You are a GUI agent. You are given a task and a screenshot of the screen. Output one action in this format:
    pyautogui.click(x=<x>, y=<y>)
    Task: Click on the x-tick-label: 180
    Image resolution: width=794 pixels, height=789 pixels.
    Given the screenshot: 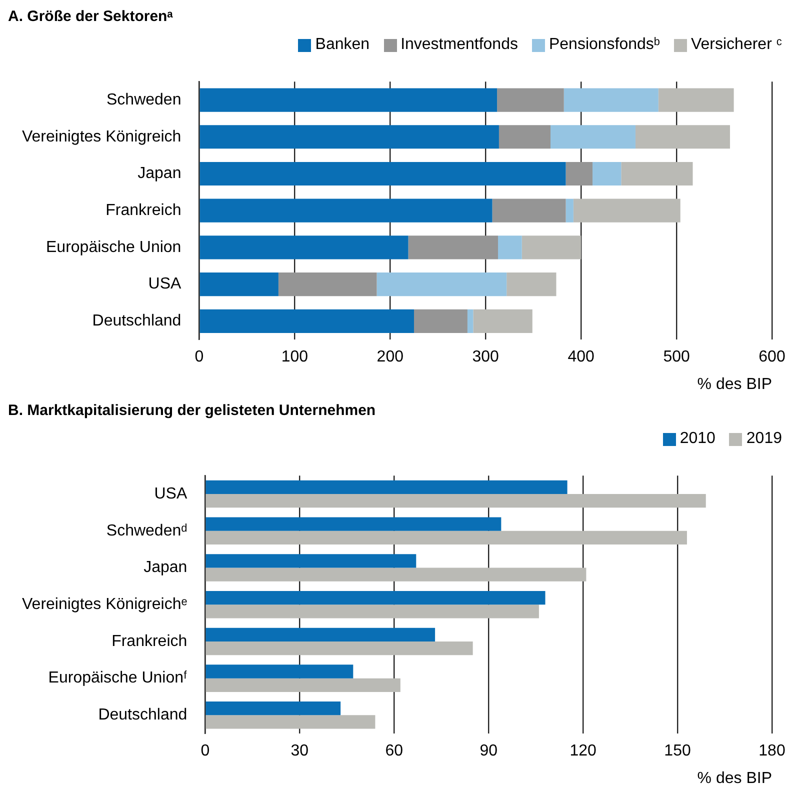 What is the action you would take?
    pyautogui.click(x=772, y=751)
    